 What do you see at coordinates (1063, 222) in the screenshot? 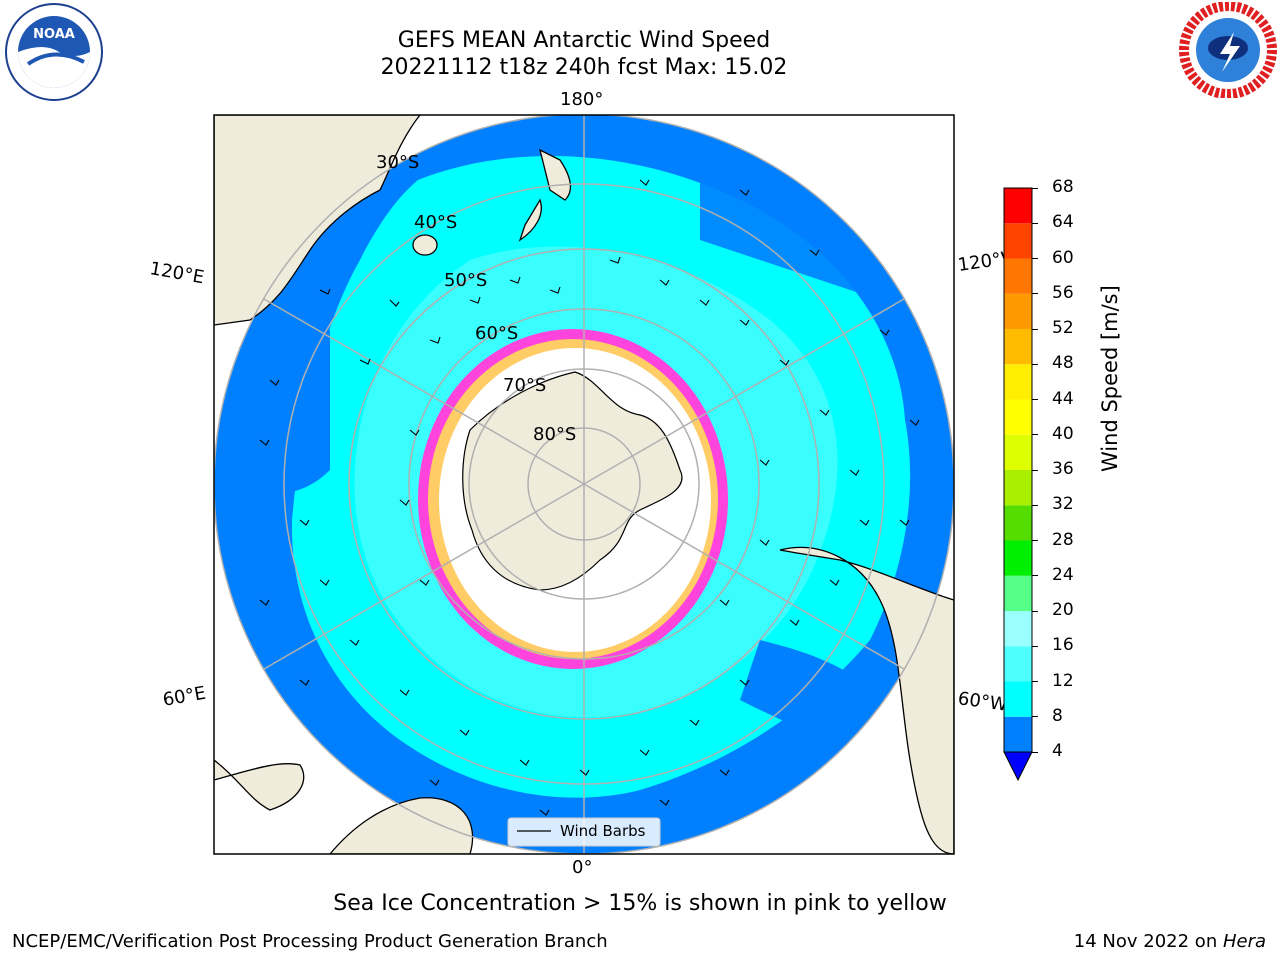
I see `colorbar-tick-label: 64` at bounding box center [1063, 222].